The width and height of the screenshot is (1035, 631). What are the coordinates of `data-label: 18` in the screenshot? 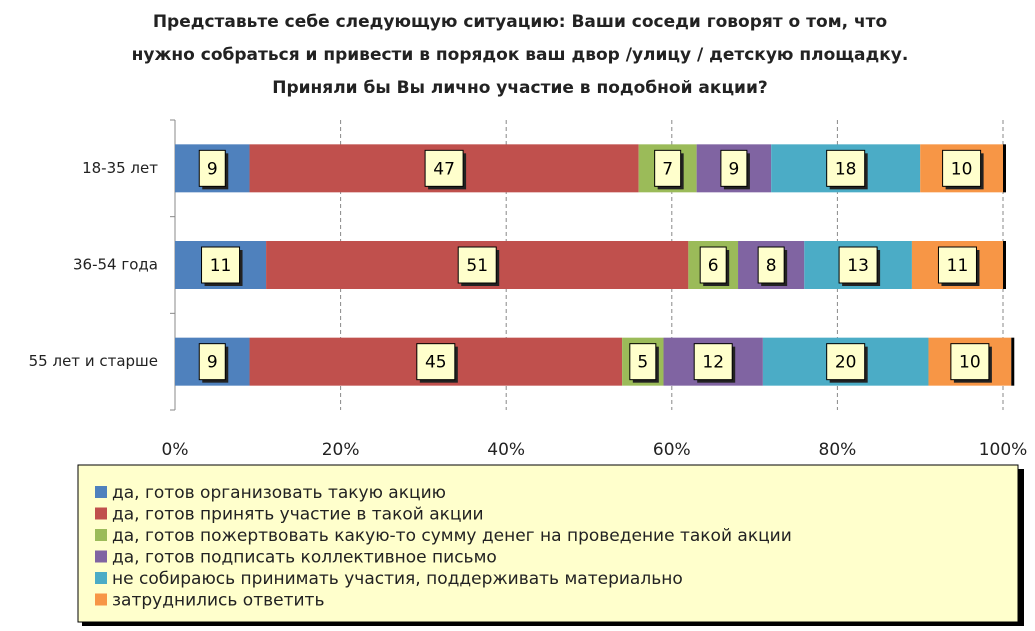 It's located at (846, 169).